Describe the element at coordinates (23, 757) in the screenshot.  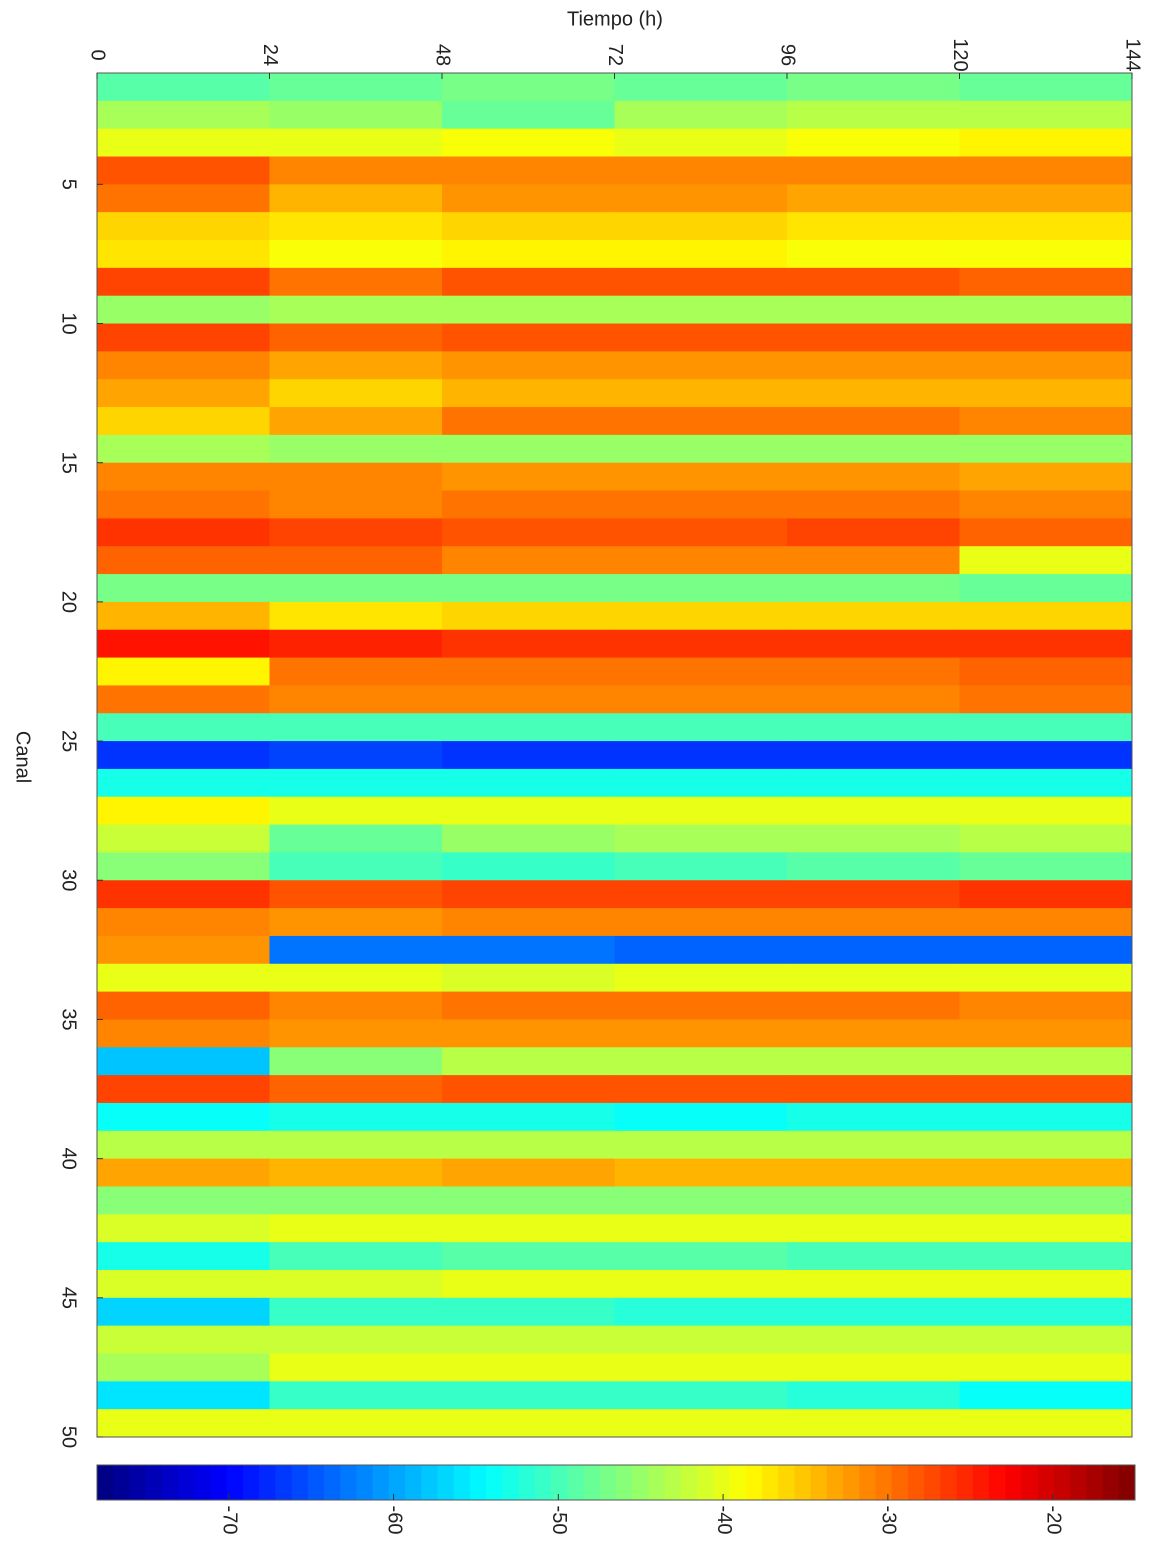
I see `y-axis-label: Canal` at that location.